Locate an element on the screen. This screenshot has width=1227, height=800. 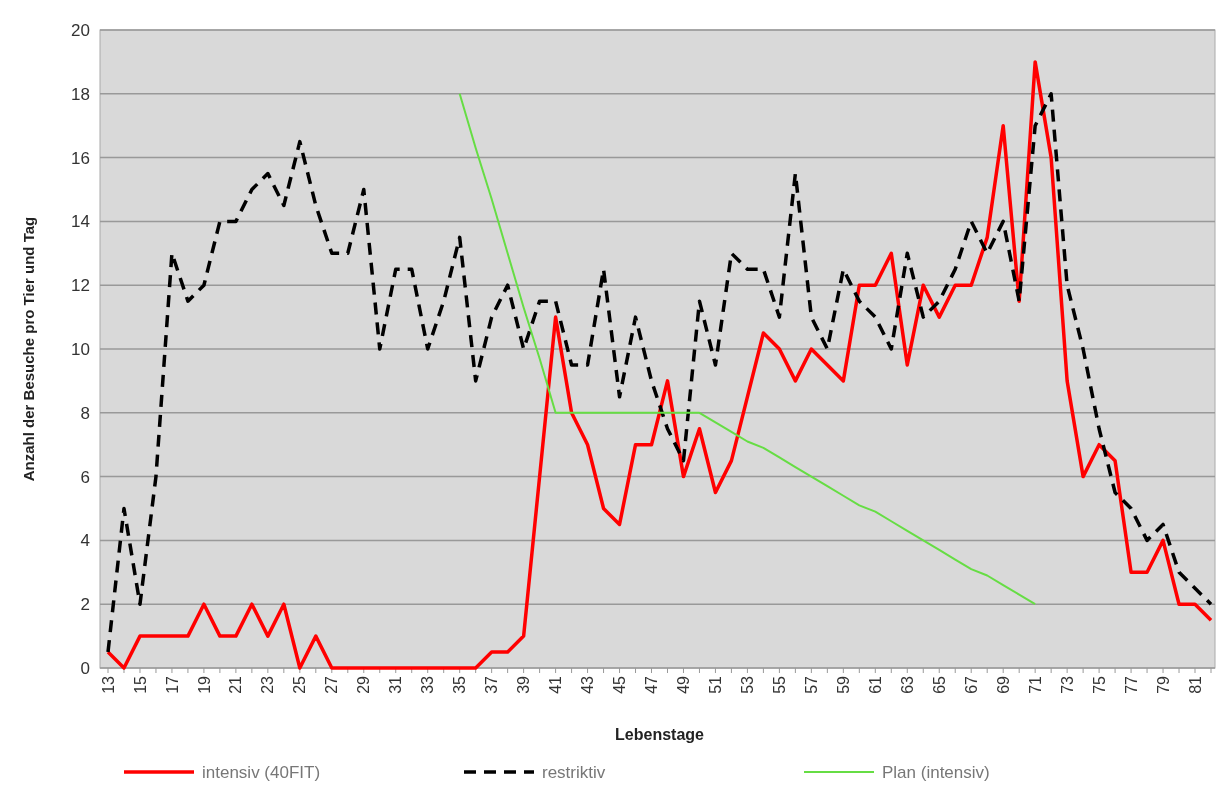
x-tick-label: 27 is located at coordinates (332, 684).